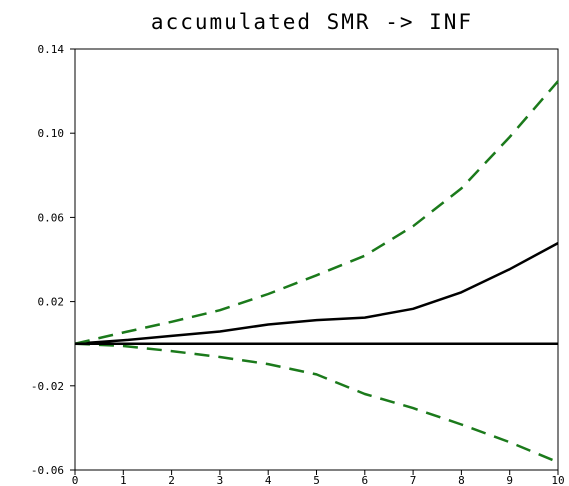  What do you see at coordinates (557, 480) in the screenshot?
I see `x-tick-label: 10` at bounding box center [557, 480].